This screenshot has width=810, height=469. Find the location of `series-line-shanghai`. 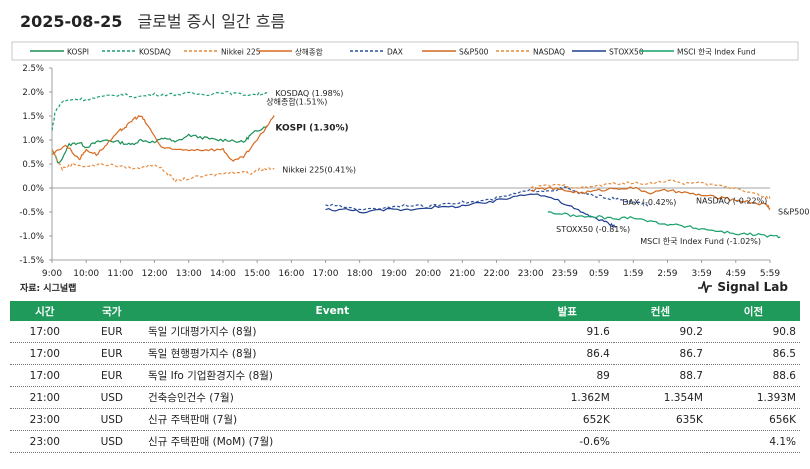

series-line-shanghai is located at coordinates (163, 138).